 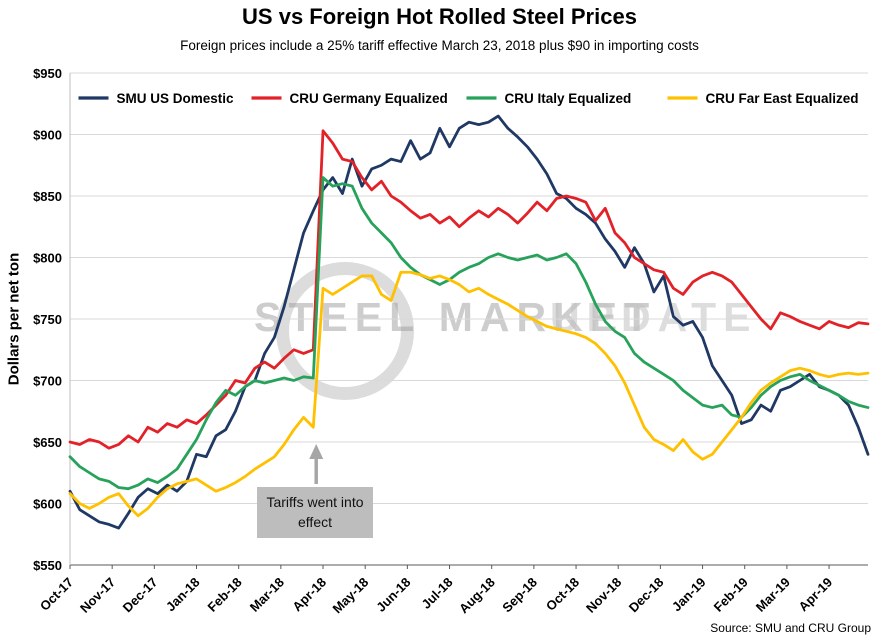 I want to click on legend-label: CRU Italy Equalized, so click(x=568, y=98).